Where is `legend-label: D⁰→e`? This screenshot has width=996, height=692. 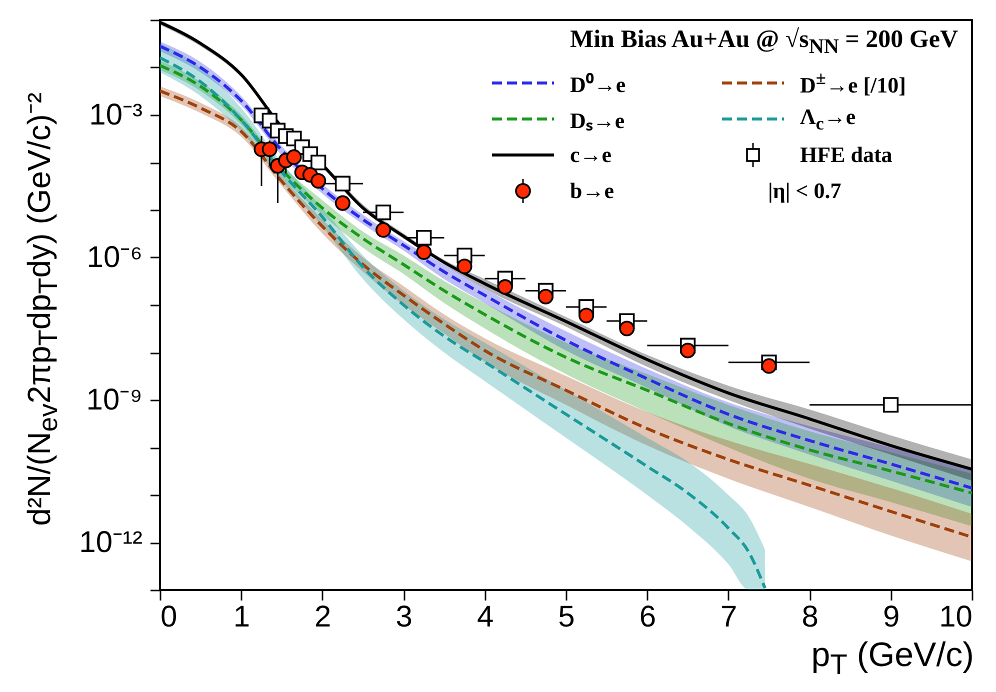
legend-label: D⁰→e is located at coordinates (598, 84).